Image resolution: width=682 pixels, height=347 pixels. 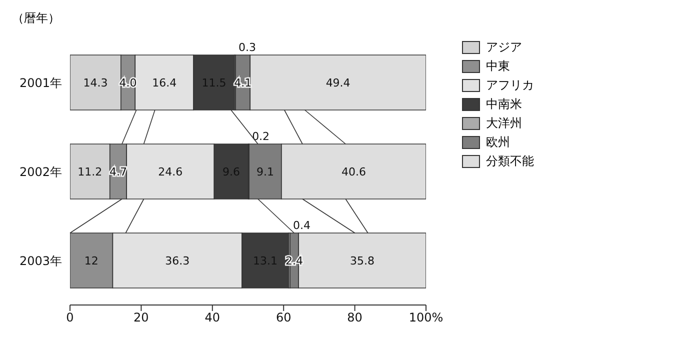 I want to click on x-tick-label: 80, so click(x=354, y=317).